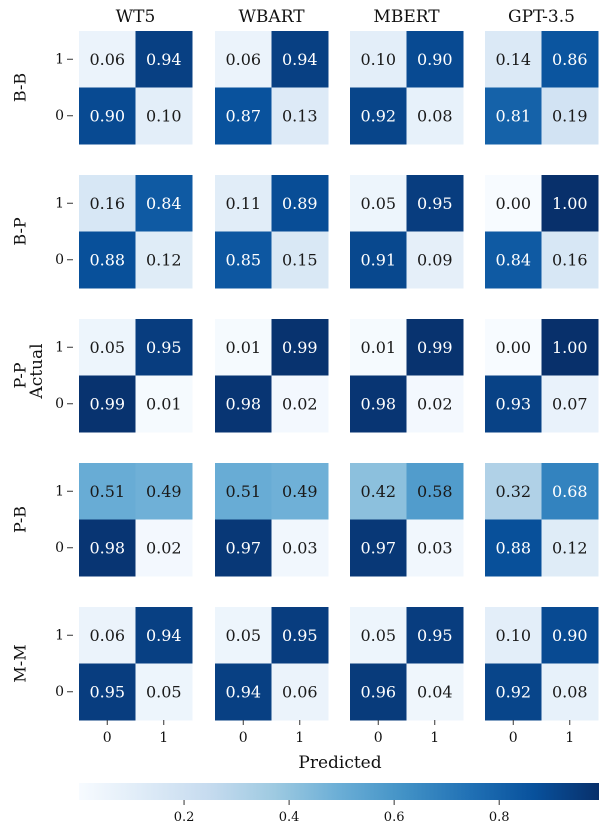  I want to click on cell-value-label: 0.93, so click(513, 403).